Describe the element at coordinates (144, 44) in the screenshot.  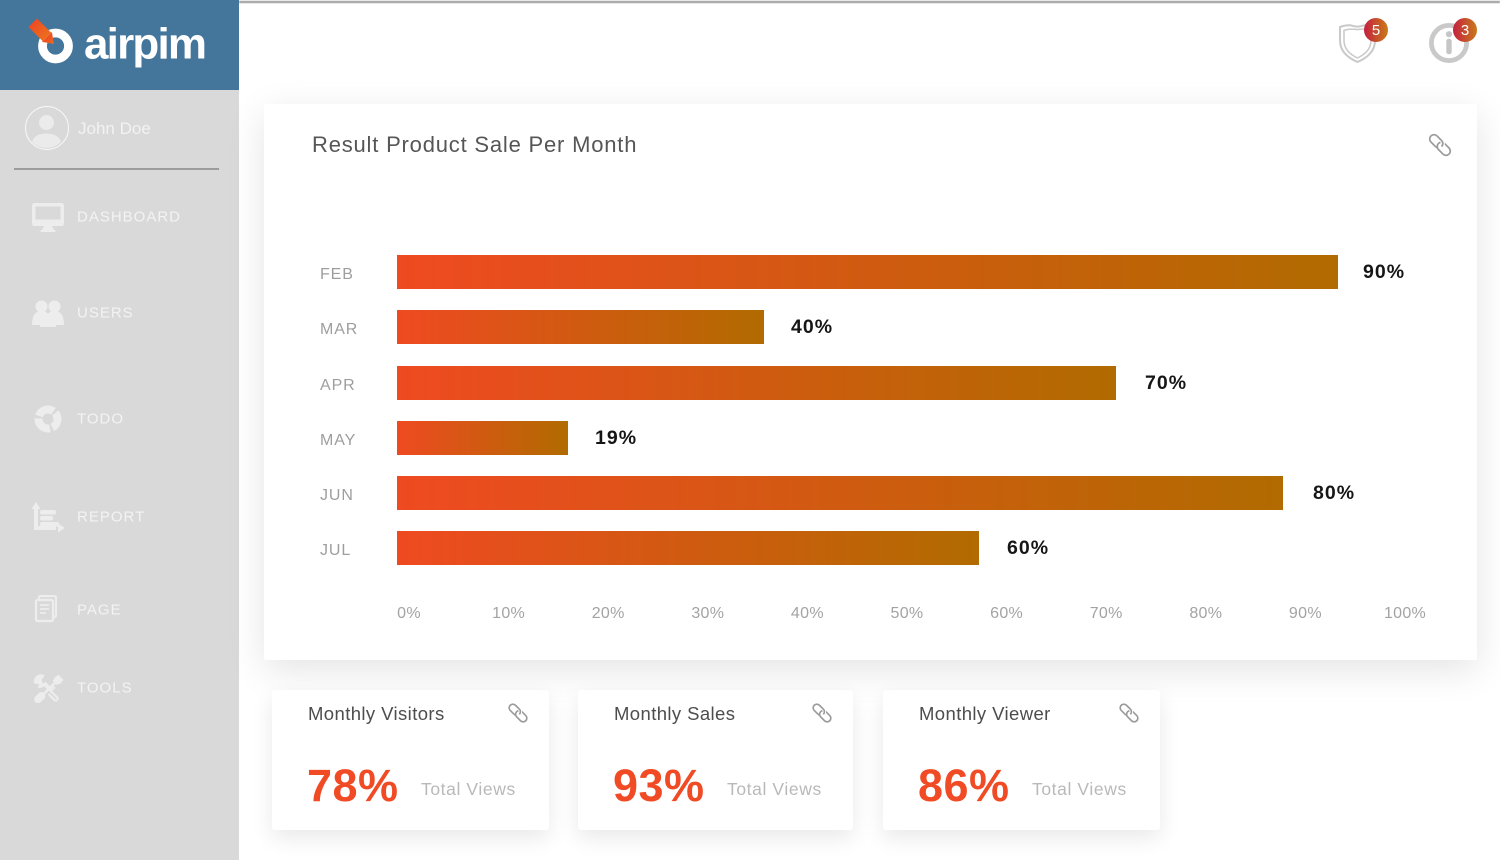
I see `svg-text: airpim` at that location.